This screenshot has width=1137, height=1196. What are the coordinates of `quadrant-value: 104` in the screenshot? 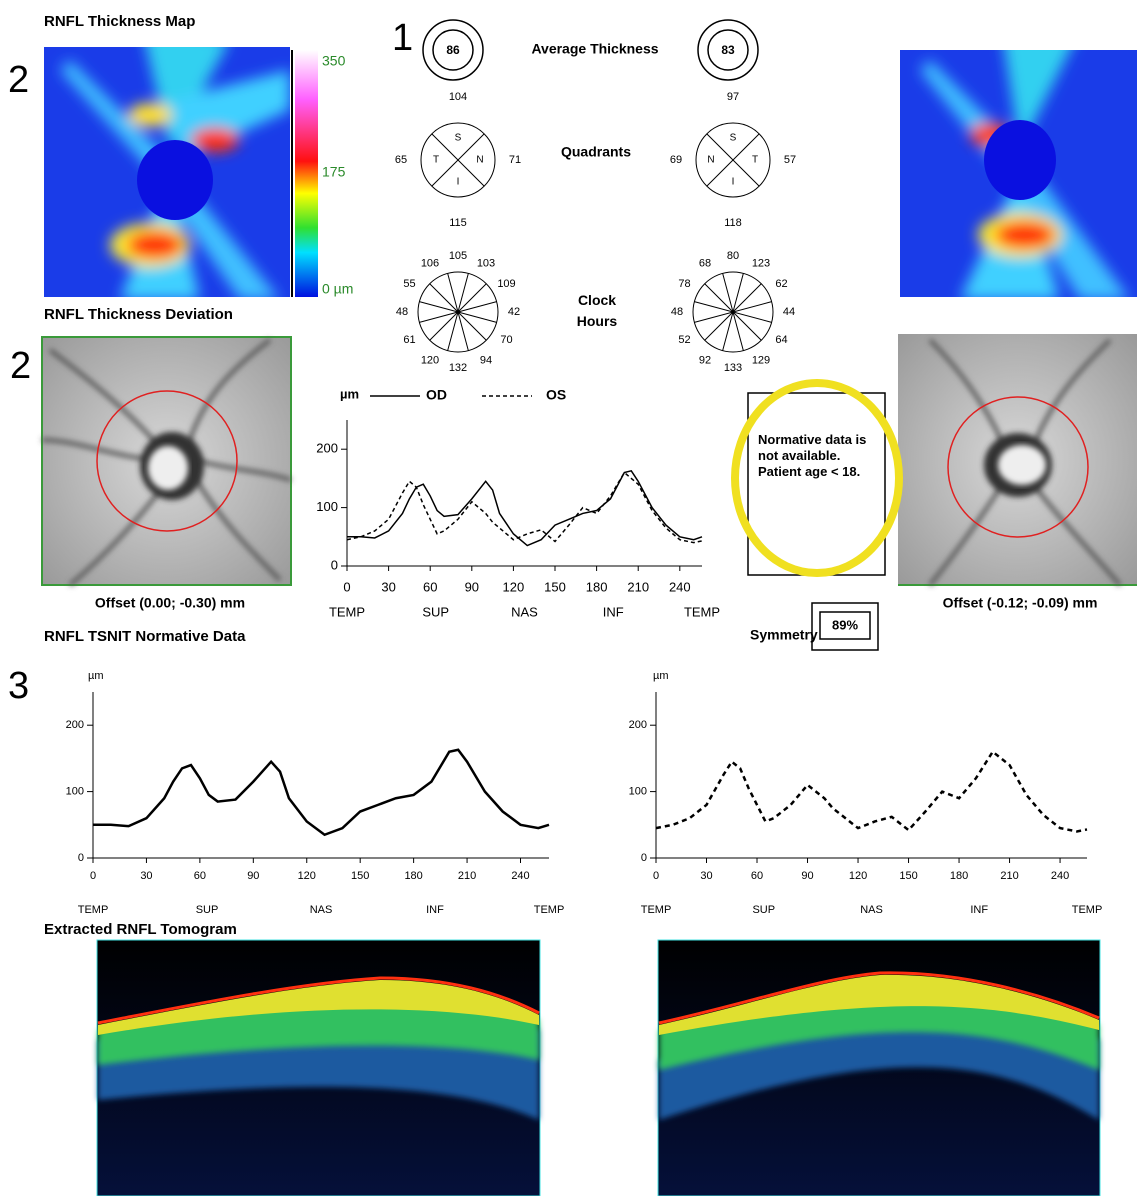 It's located at (458, 97).